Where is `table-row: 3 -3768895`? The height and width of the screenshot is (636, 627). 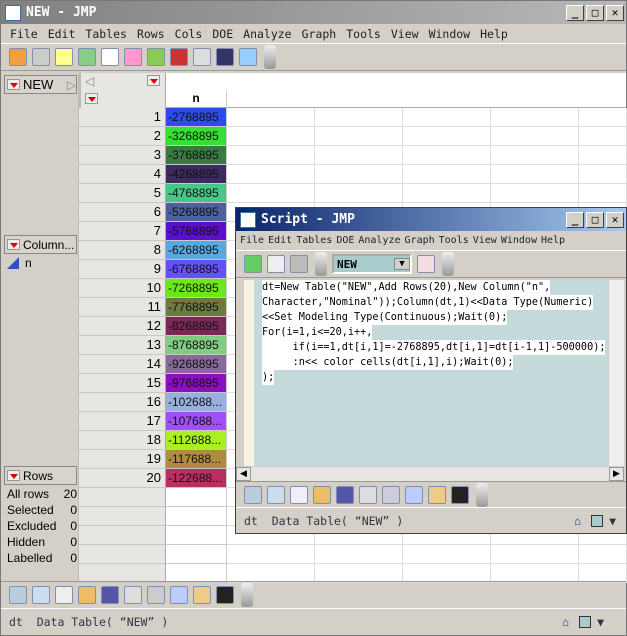 table-row: 3 -3768895 is located at coordinates (353, 155).